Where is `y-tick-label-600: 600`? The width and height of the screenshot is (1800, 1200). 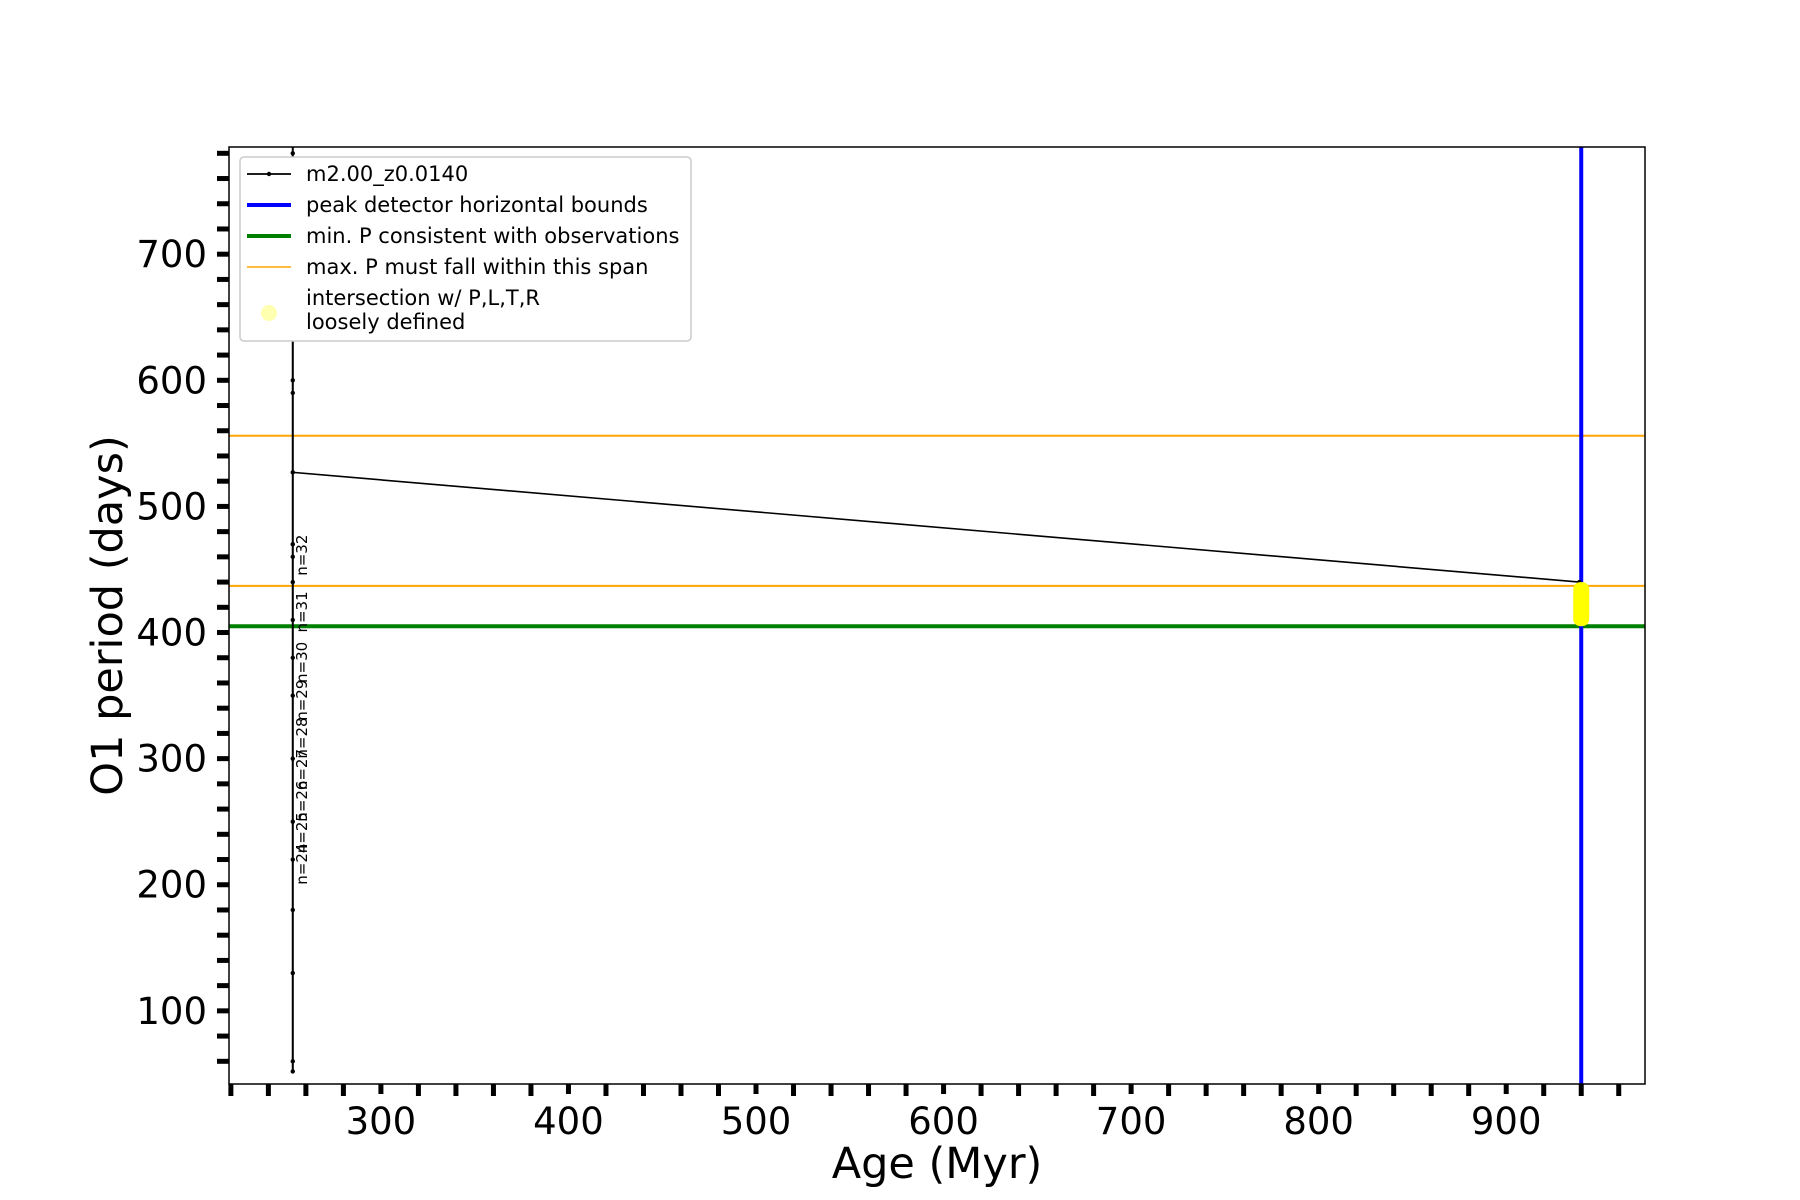
y-tick-label-600: 600 is located at coordinates (171, 380).